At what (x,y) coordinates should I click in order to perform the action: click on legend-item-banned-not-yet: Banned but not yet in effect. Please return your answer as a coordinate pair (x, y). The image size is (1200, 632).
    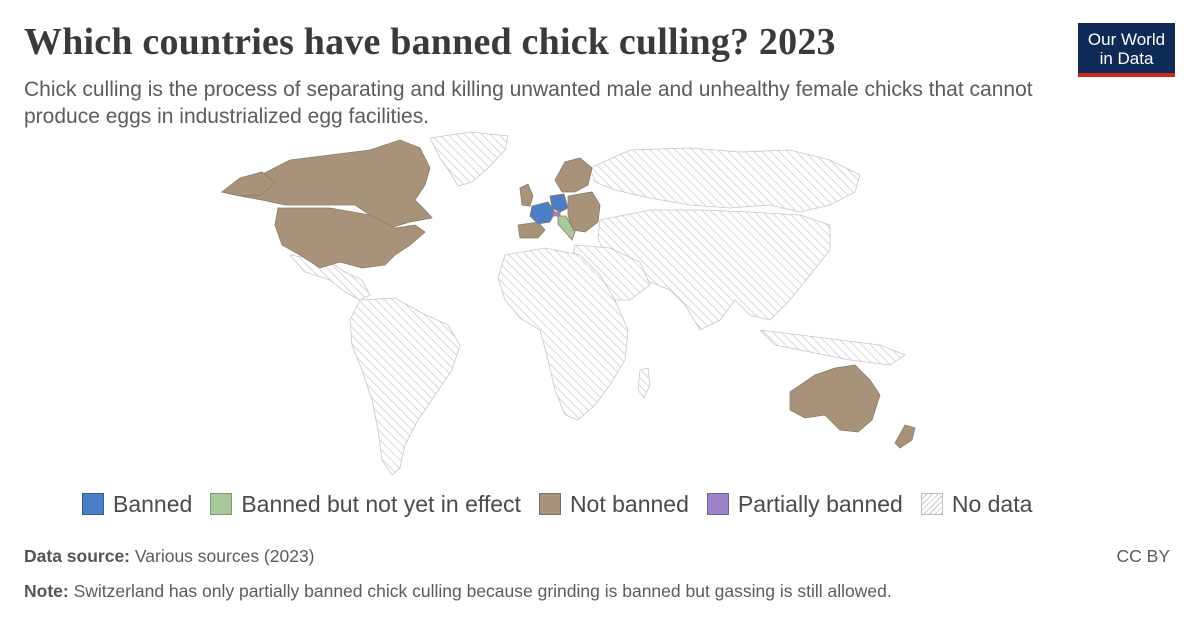
    Looking at the image, I should click on (365, 504).